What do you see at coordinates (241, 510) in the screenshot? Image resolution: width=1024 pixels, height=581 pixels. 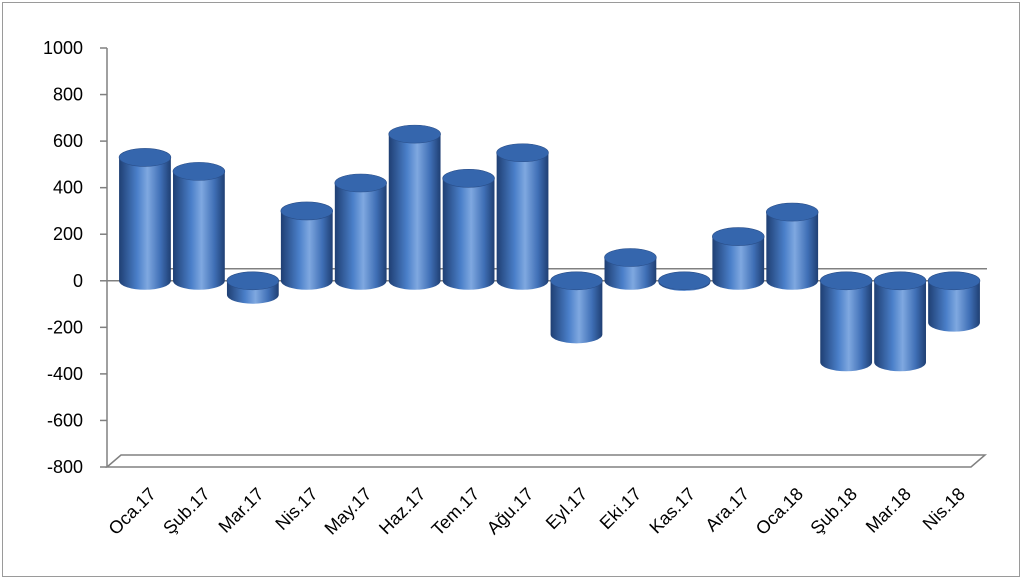 I see `x-category-label: Mar.17` at bounding box center [241, 510].